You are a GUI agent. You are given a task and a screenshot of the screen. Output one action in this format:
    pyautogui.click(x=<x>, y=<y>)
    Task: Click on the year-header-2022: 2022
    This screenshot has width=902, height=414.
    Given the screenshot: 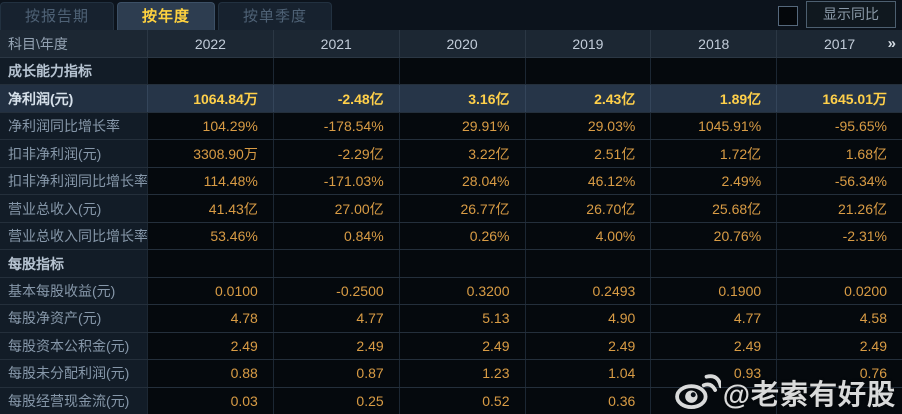 What is the action you would take?
    pyautogui.click(x=210, y=43)
    